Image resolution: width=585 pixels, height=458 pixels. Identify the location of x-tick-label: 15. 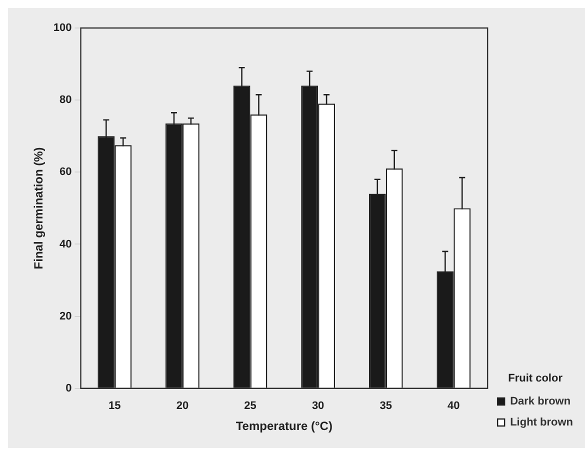
(114, 406).